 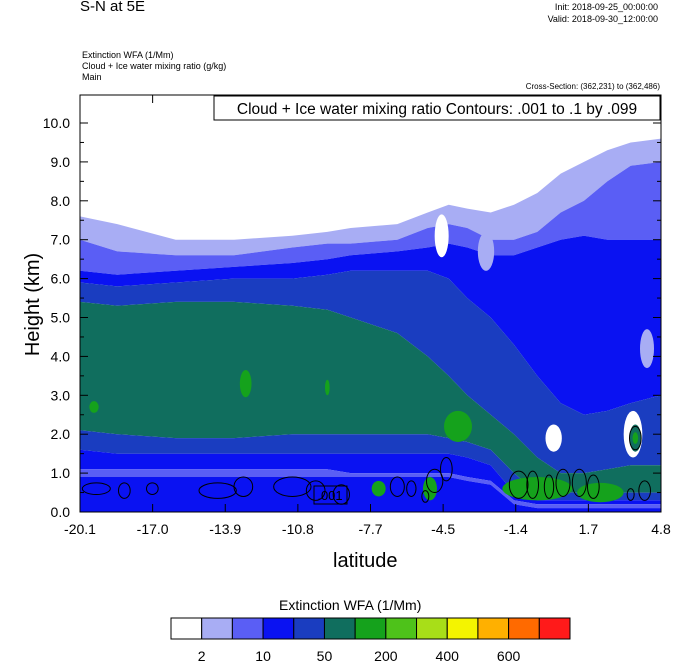 I want to click on colorbar: 2 10 50 200 400 600, so click(x=370, y=640).